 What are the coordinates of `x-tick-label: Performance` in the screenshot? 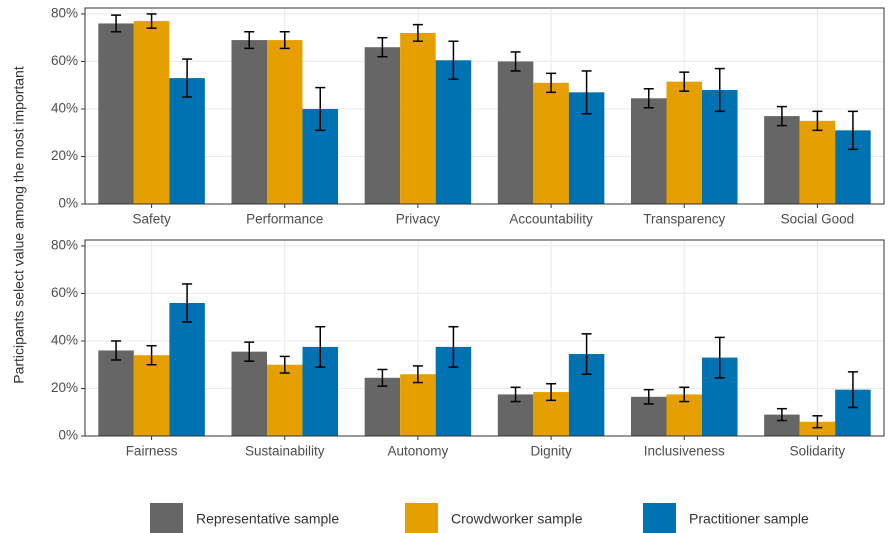 It's located at (284, 219).